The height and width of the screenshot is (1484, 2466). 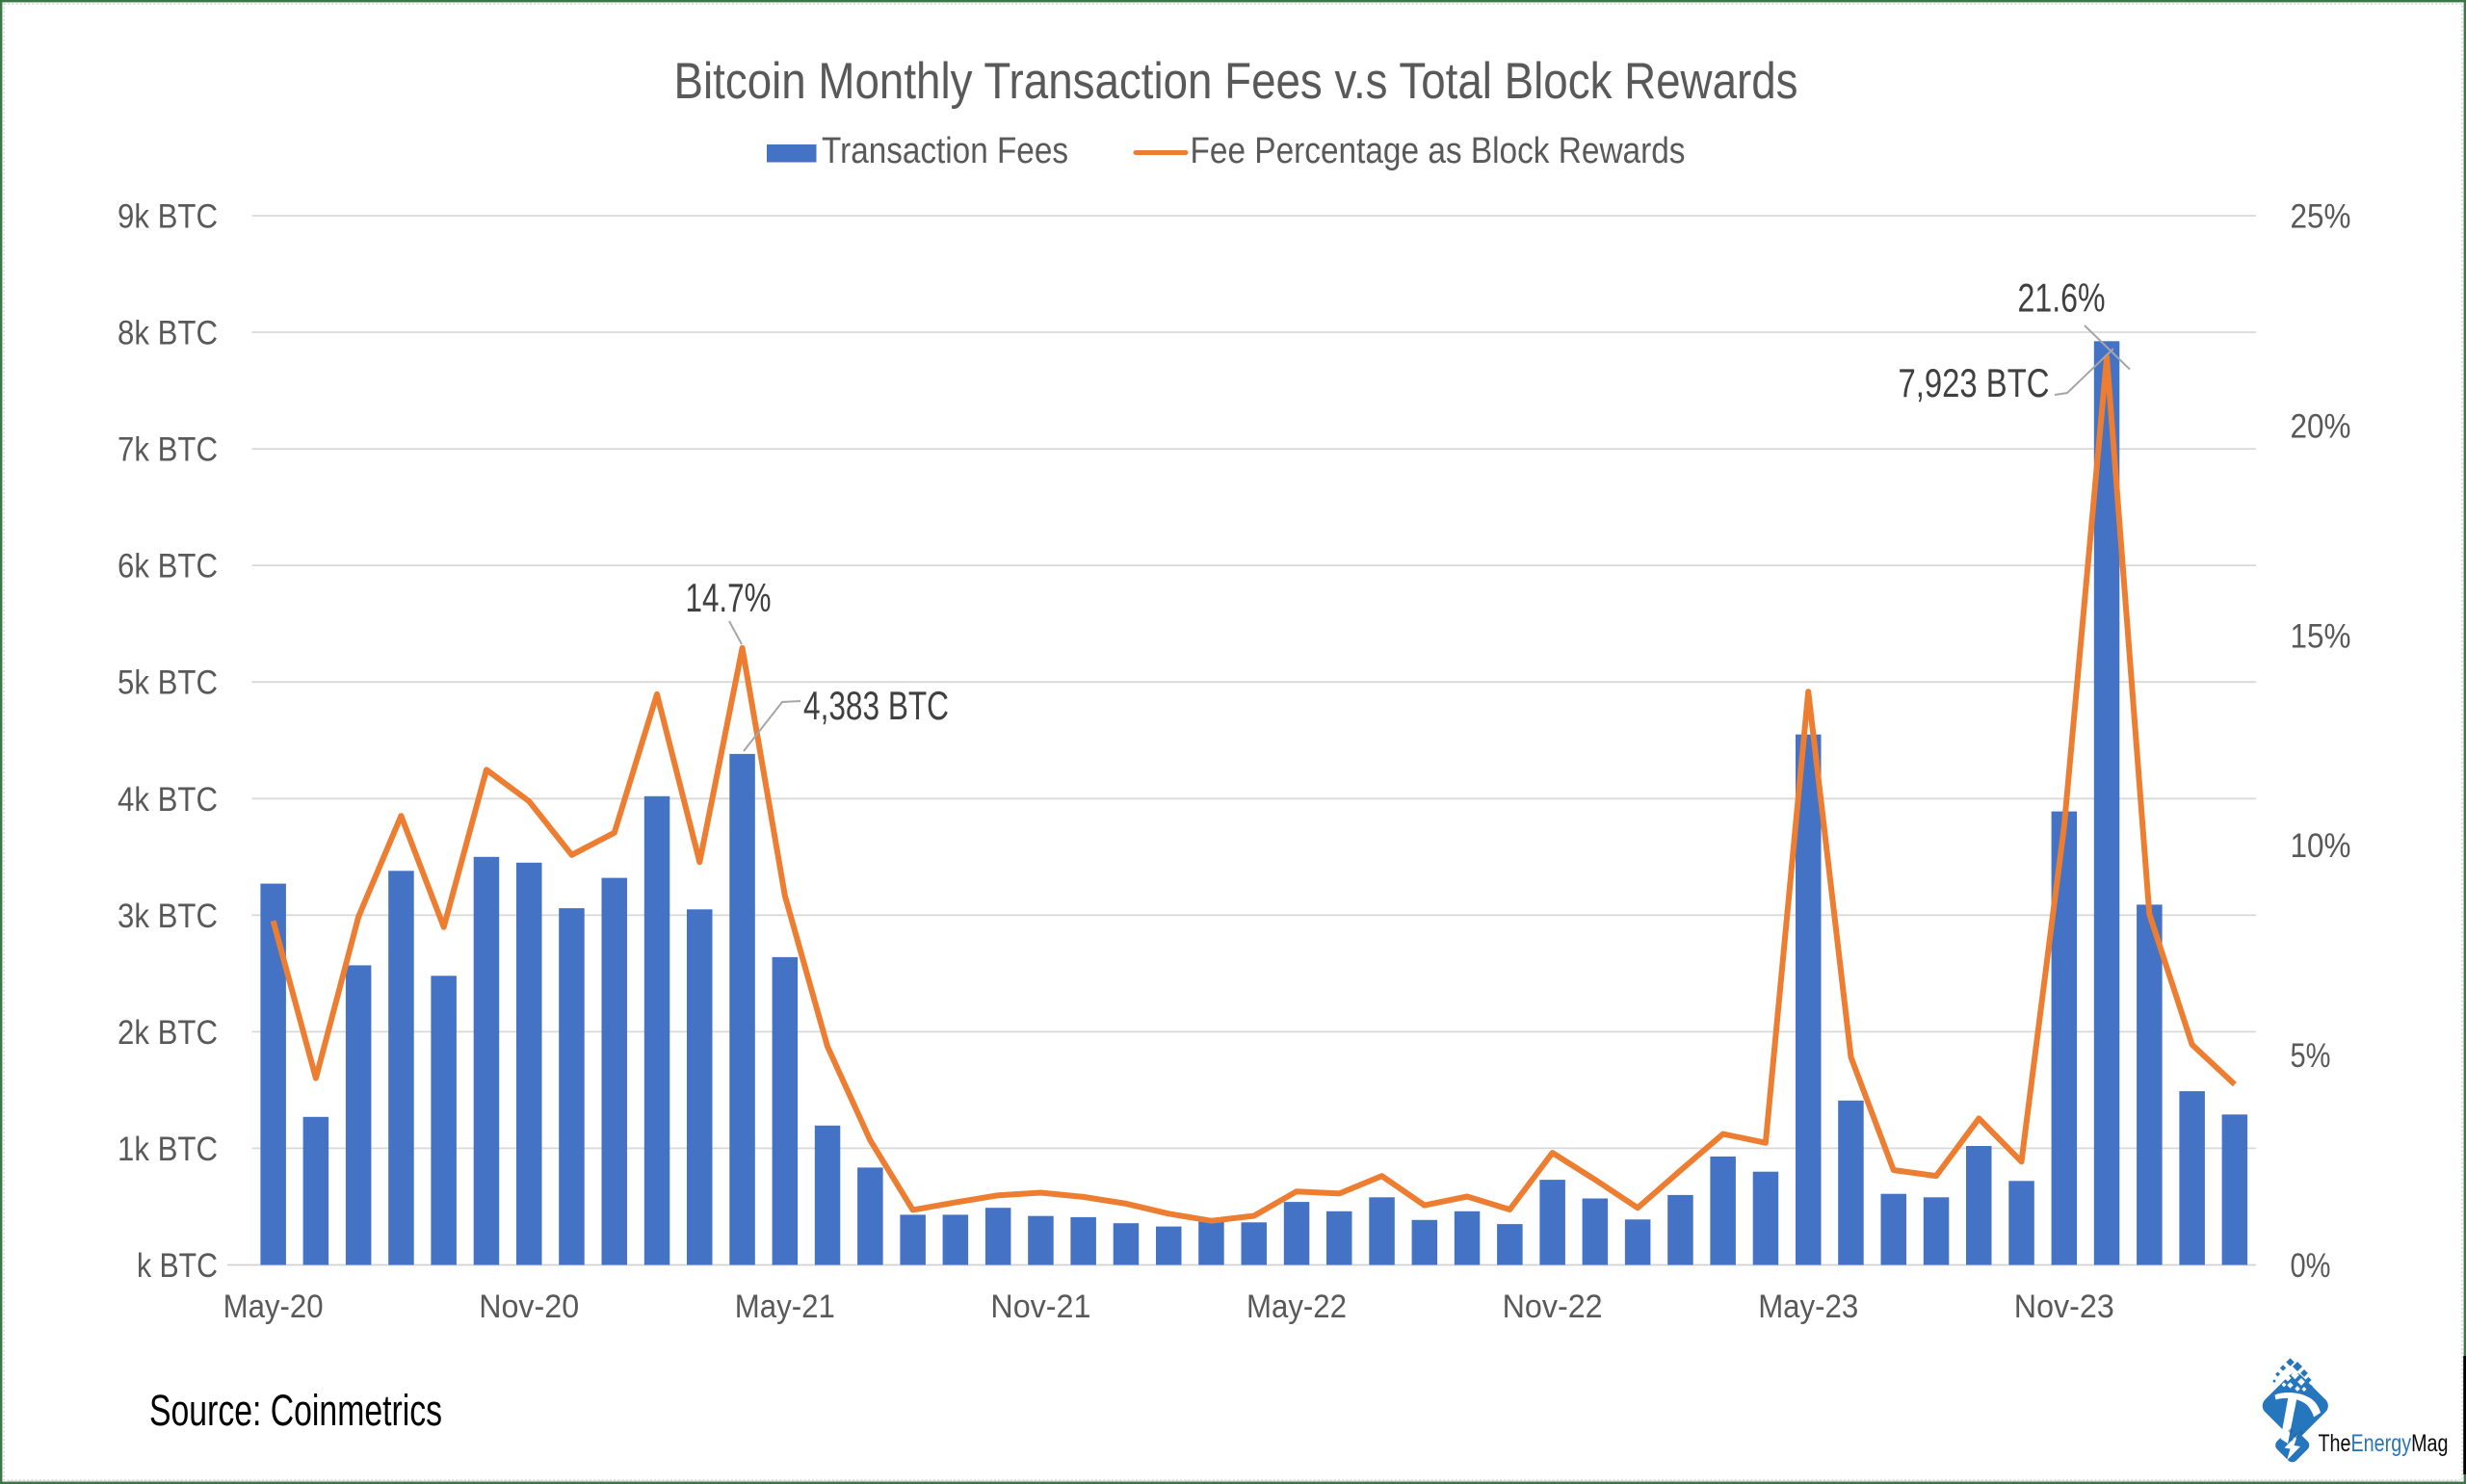 I want to click on svg-text: Nov-21, so click(x=1040, y=1307).